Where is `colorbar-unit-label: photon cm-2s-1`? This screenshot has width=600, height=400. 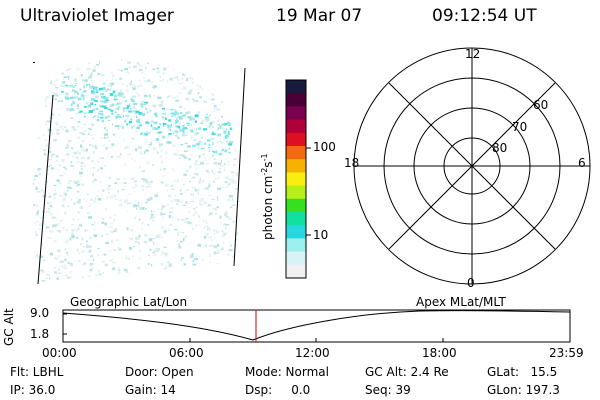 colorbar-unit-label: photon cm-2s-1 is located at coordinates (267, 196).